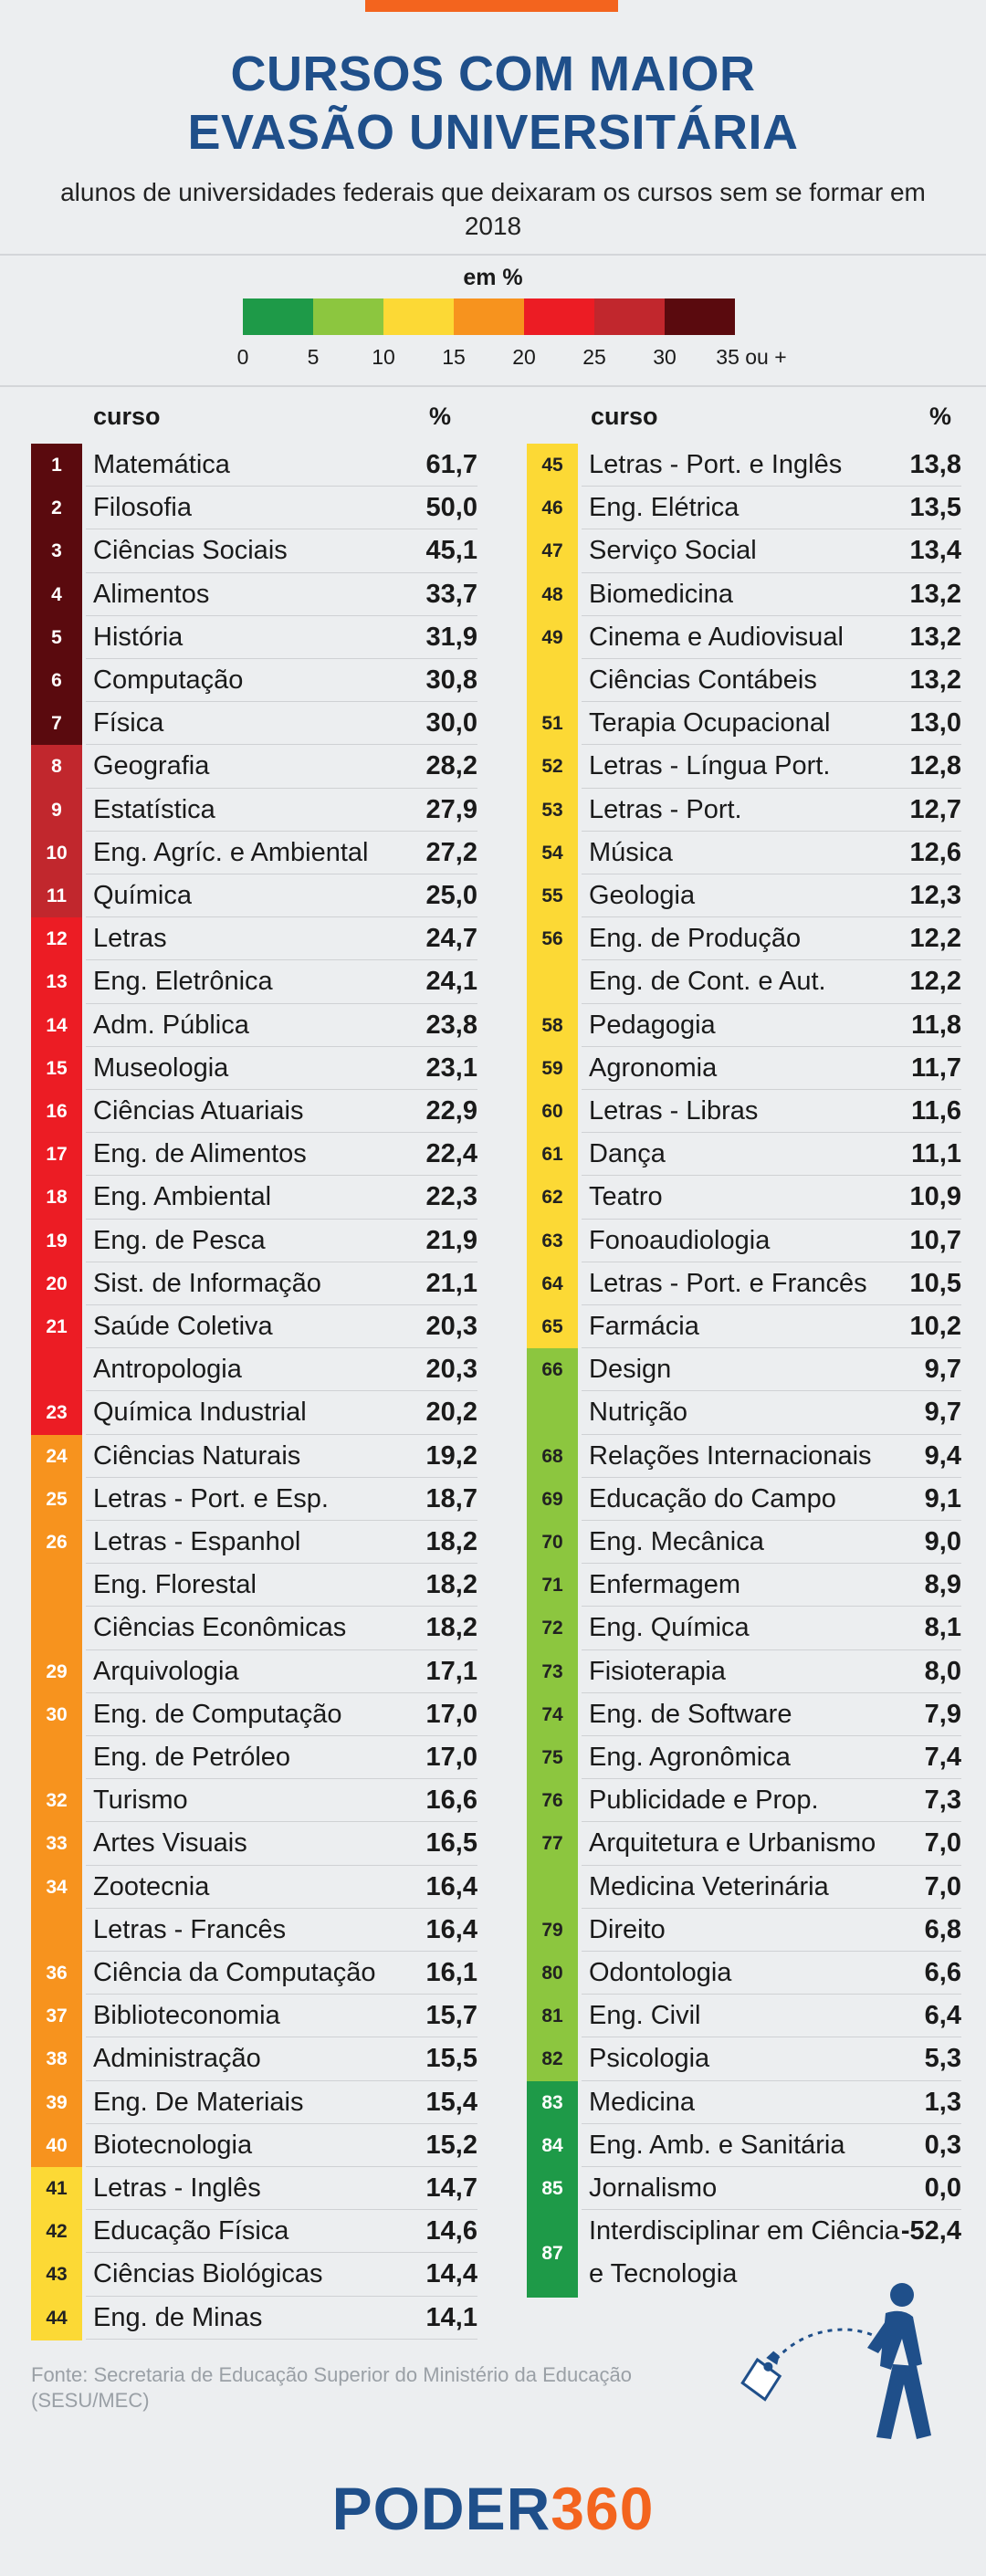 The height and width of the screenshot is (2576, 986). Describe the element at coordinates (451, 637) in the screenshot. I see `course-percent: 31,9` at that location.